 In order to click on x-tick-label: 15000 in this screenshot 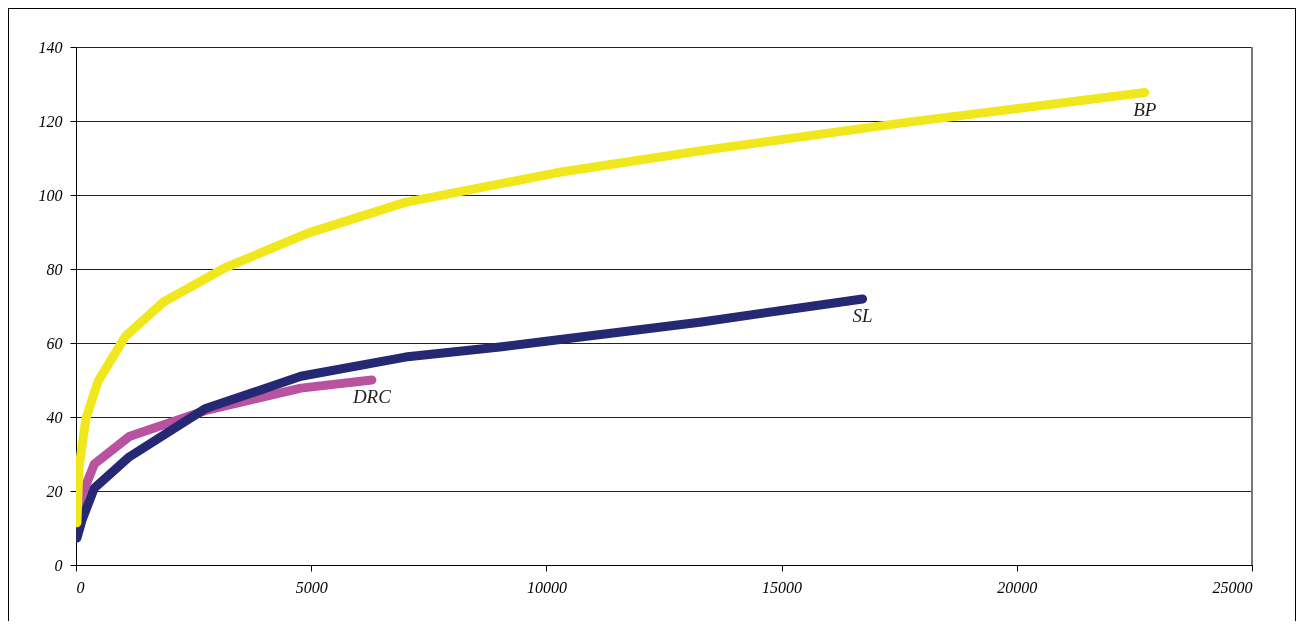, I will do `click(782, 587)`.